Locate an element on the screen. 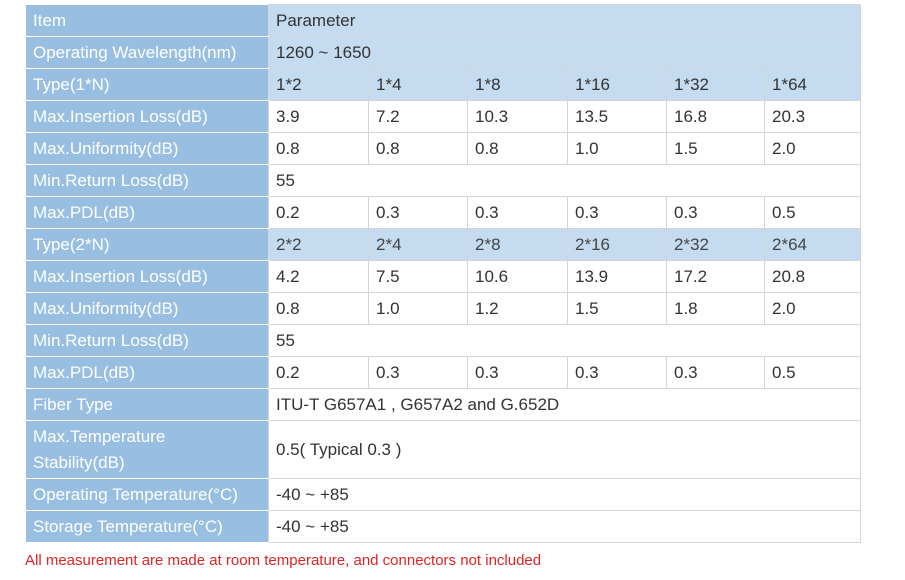 The height and width of the screenshot is (580, 905). operating-temperature-row: Operating Temperature(°C) -40 ~ +85 is located at coordinates (443, 494).